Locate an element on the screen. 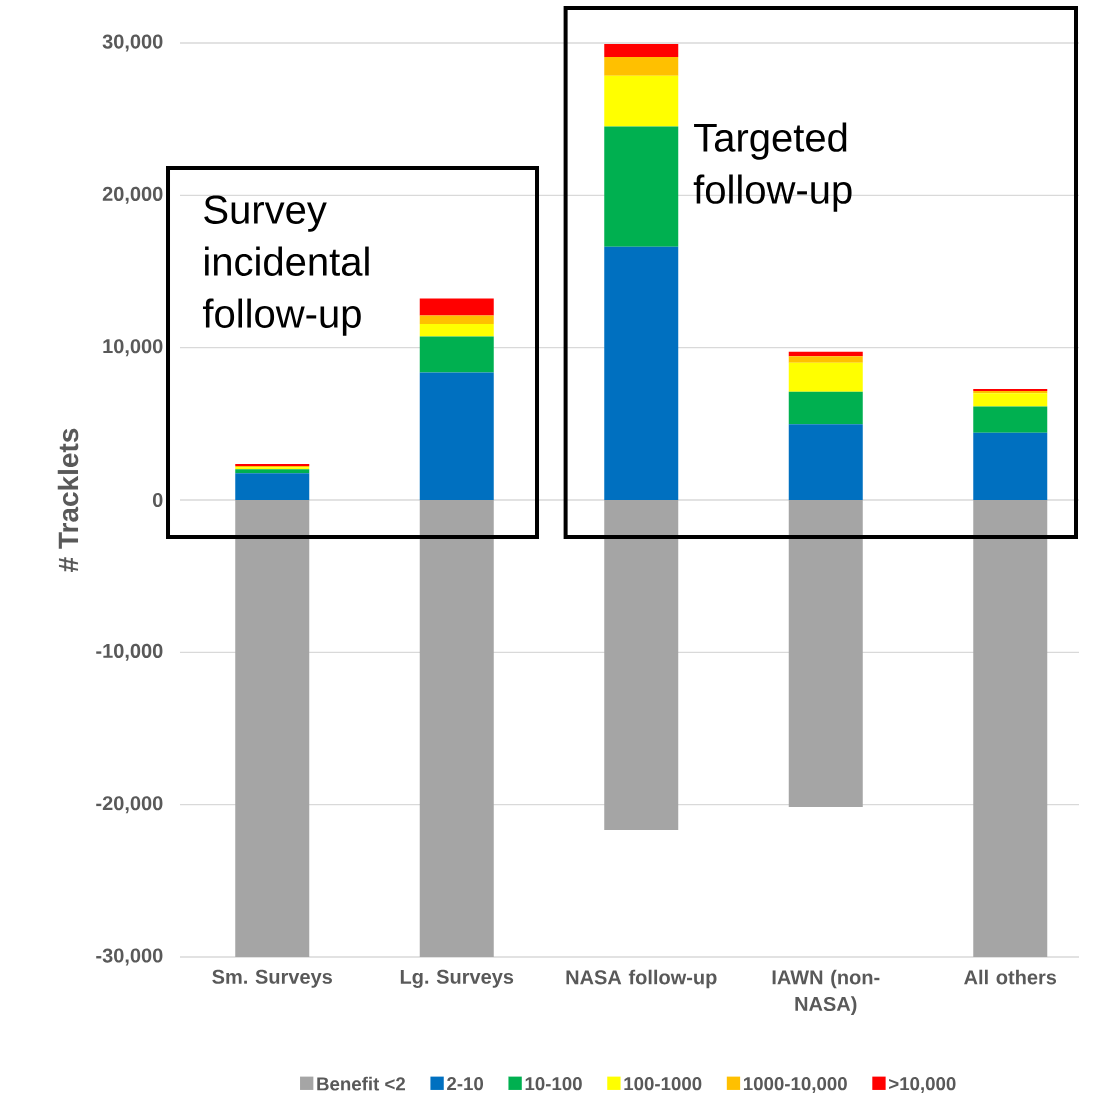  legend-label: 100-1000 is located at coordinates (663, 1084).